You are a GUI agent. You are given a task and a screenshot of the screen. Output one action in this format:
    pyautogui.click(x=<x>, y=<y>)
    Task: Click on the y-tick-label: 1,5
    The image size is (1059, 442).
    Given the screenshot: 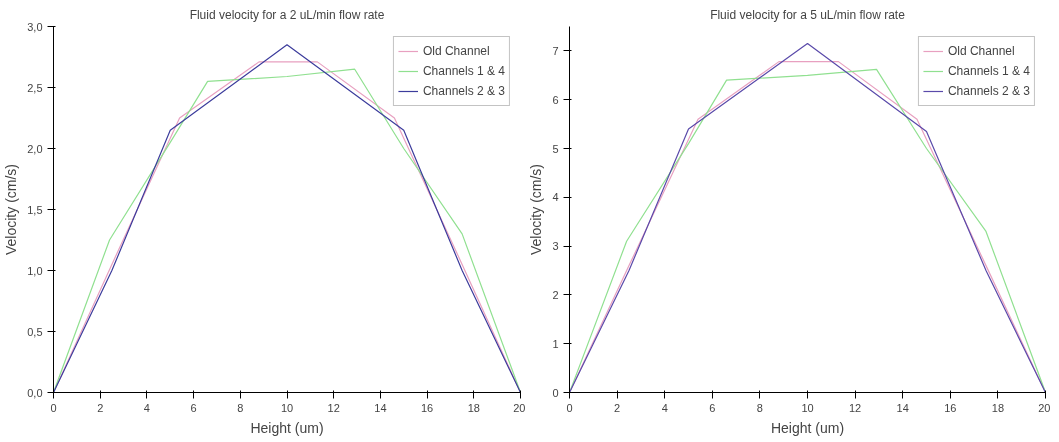 What is the action you would take?
    pyautogui.click(x=35, y=209)
    